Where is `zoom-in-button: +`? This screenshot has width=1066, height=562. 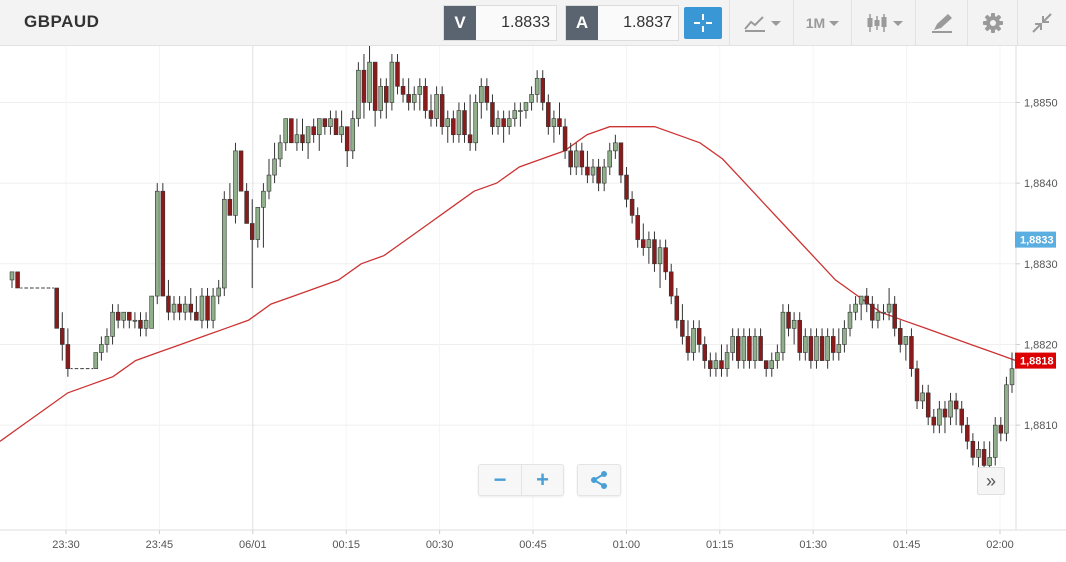 zoom-in-button: + is located at coordinates (542, 480).